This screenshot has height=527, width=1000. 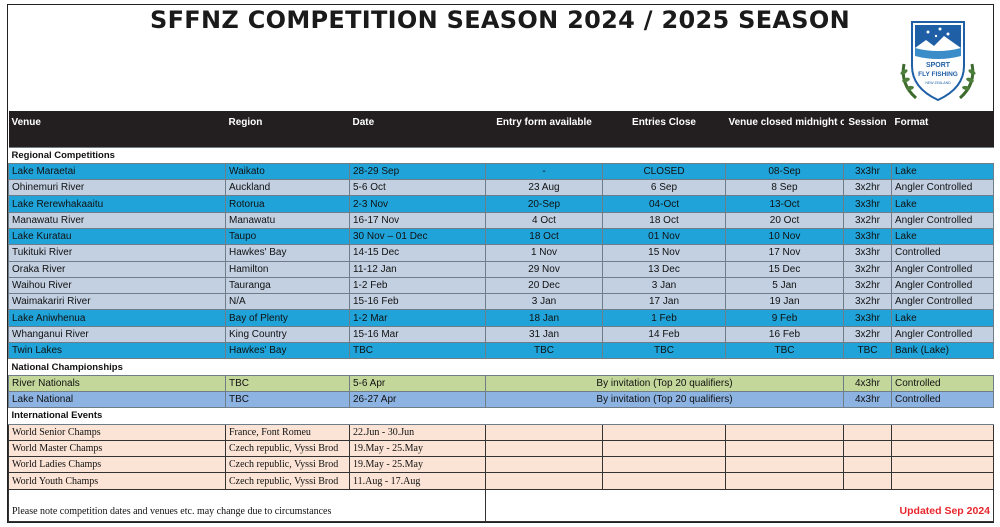 I want to click on venue-closed-cell: 10 Nov, so click(x=784, y=236).